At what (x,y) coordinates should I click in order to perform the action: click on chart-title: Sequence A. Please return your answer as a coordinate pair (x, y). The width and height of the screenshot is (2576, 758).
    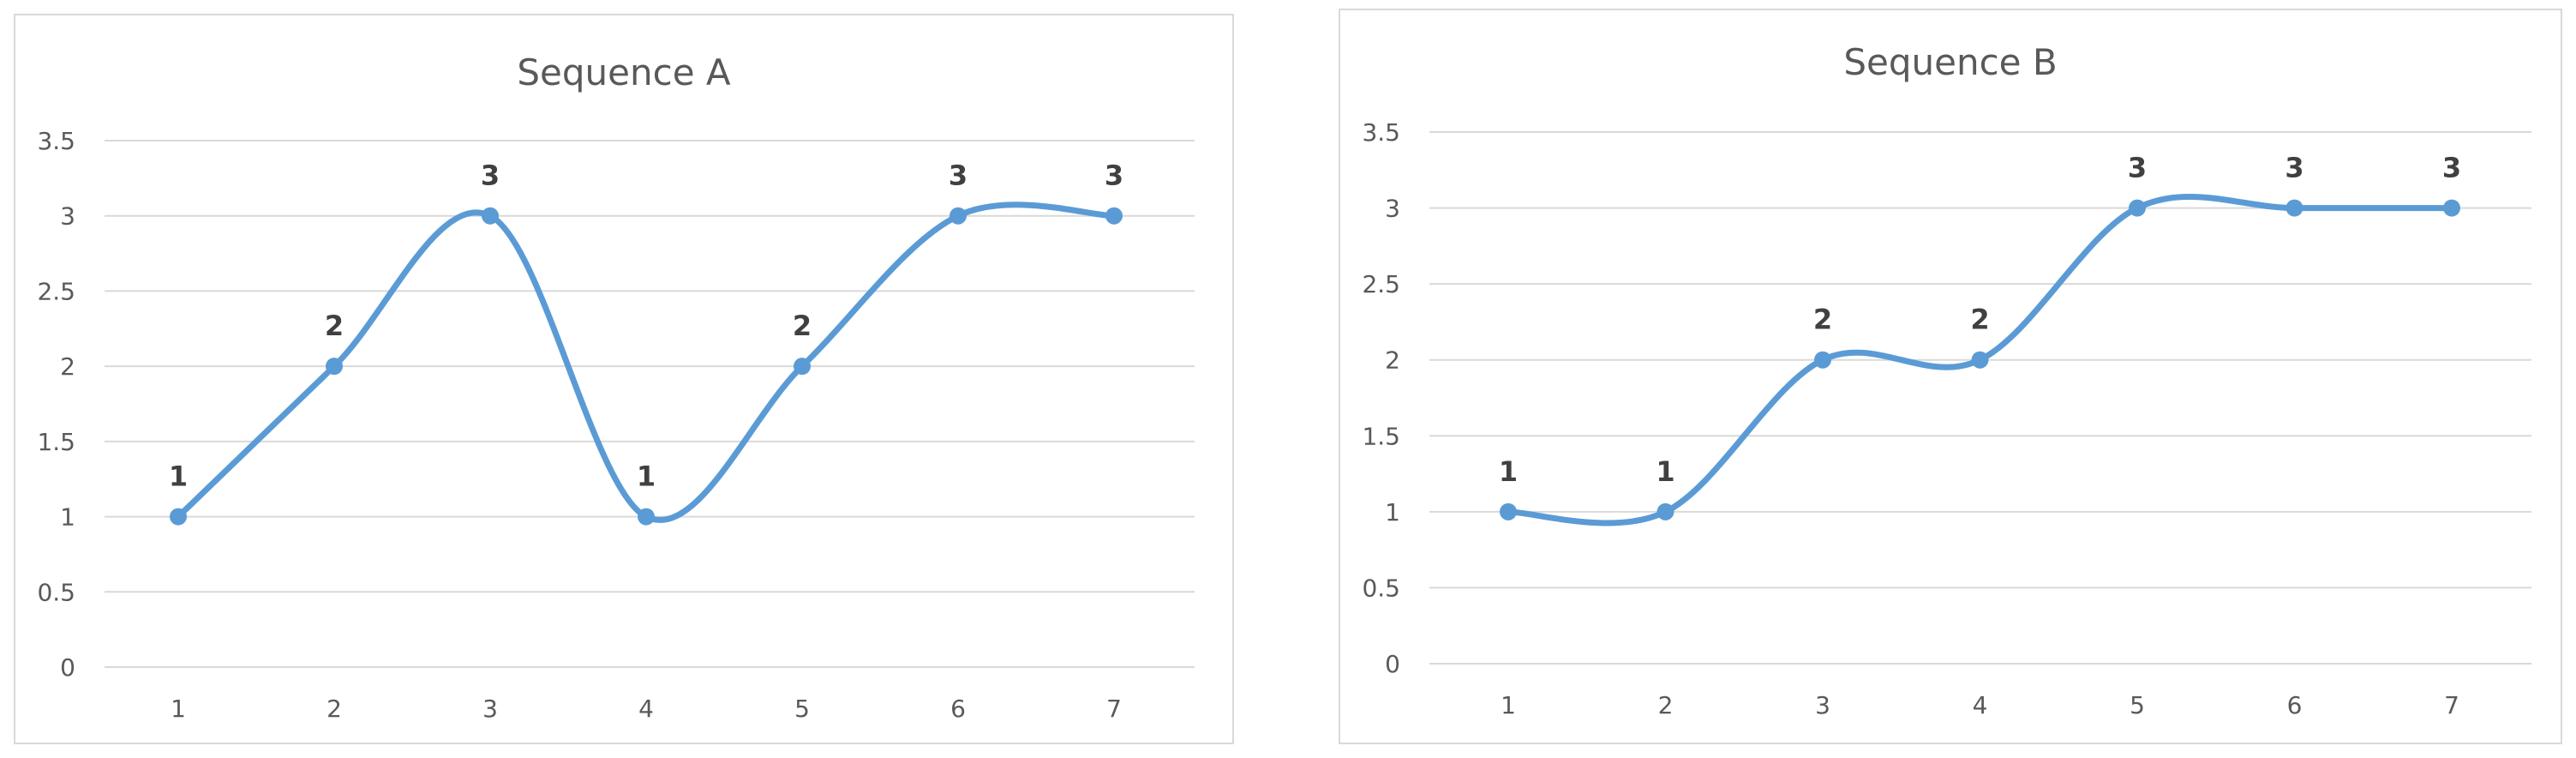
    Looking at the image, I should click on (624, 72).